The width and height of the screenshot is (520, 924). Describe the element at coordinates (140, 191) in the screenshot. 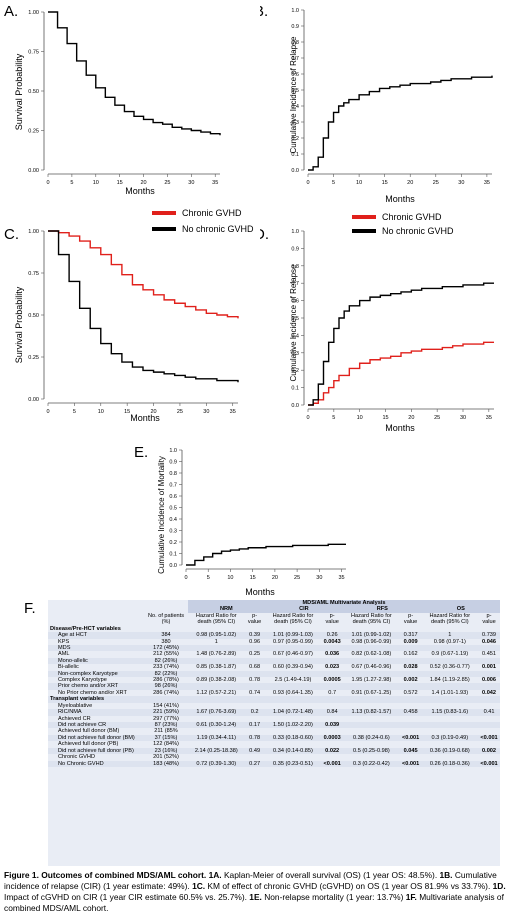

I see `panel-a-xlabel: Months` at that location.